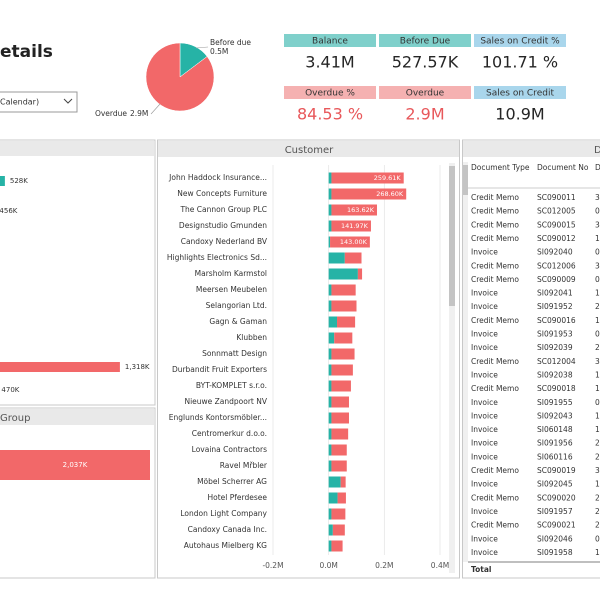 This screenshot has width=600, height=600. I want to click on y-tick-label: Möbel Scherrer AG, so click(232, 481).